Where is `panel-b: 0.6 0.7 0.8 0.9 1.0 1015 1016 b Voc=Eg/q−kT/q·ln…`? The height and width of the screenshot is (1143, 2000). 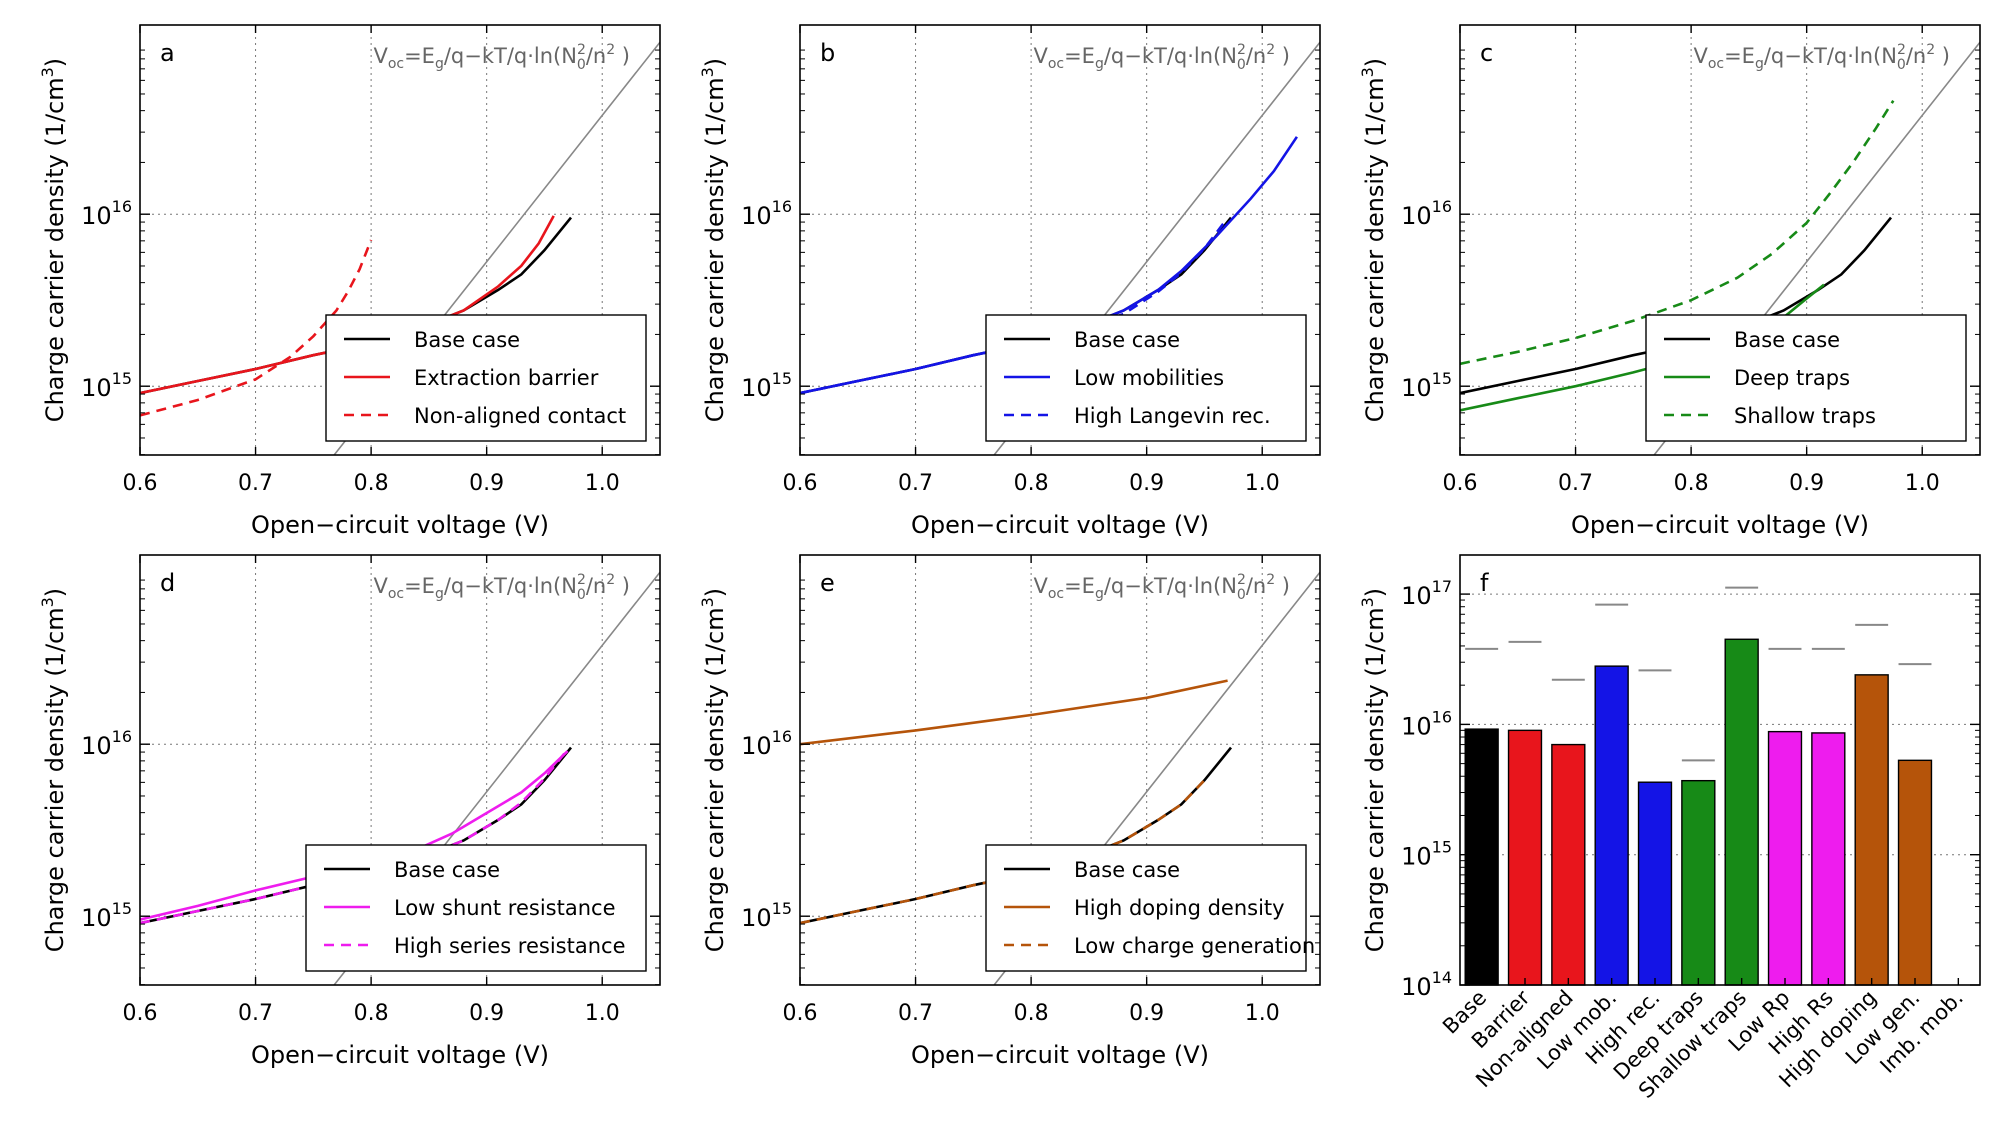
panel-b: 0.6 0.7 0.8 0.9 1.0 1015 1016 b Voc=Eg/q−kT/q·ln… is located at coordinates (1009, 281).